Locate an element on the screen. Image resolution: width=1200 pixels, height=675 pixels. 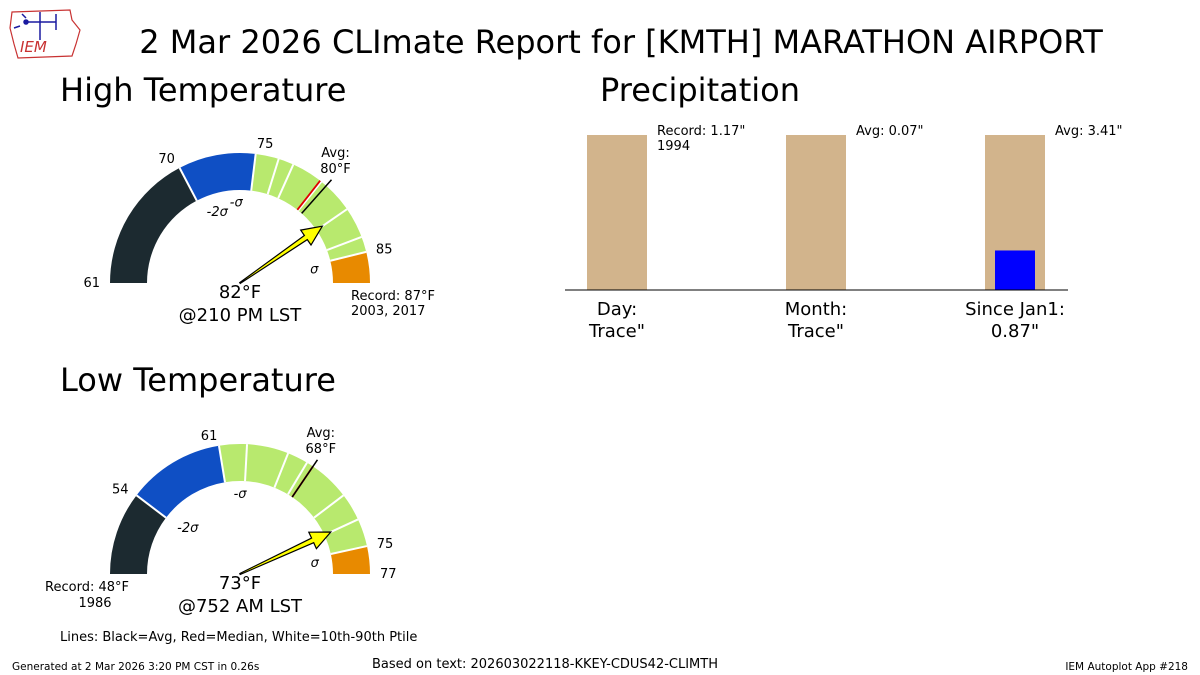
reference-label: Avg: 0.07" is located at coordinates (890, 131).